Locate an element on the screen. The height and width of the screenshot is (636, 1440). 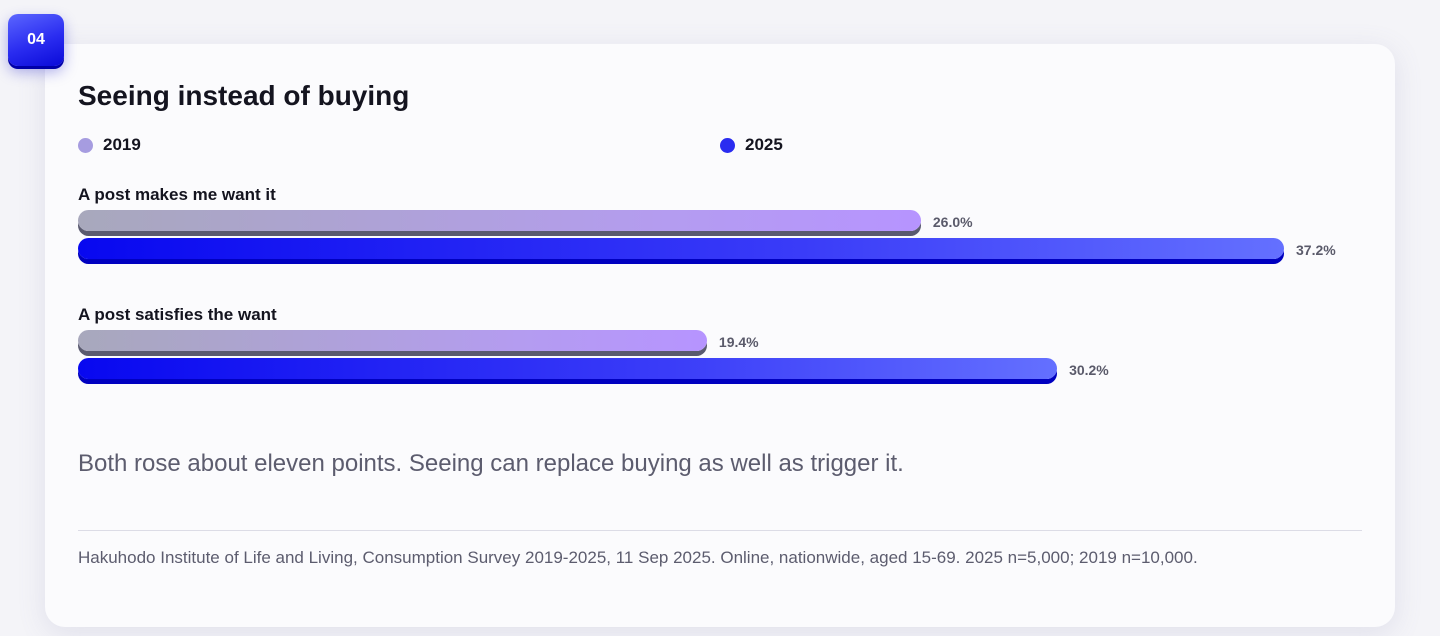
value-label-want-2025: 37.2% is located at coordinates (1316, 250).